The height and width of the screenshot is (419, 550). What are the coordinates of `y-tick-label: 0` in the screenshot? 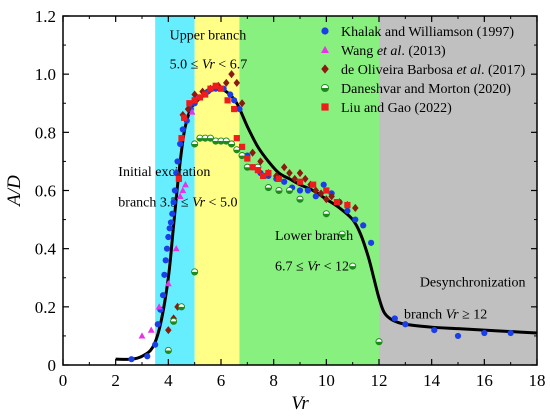 It's located at (52, 365).